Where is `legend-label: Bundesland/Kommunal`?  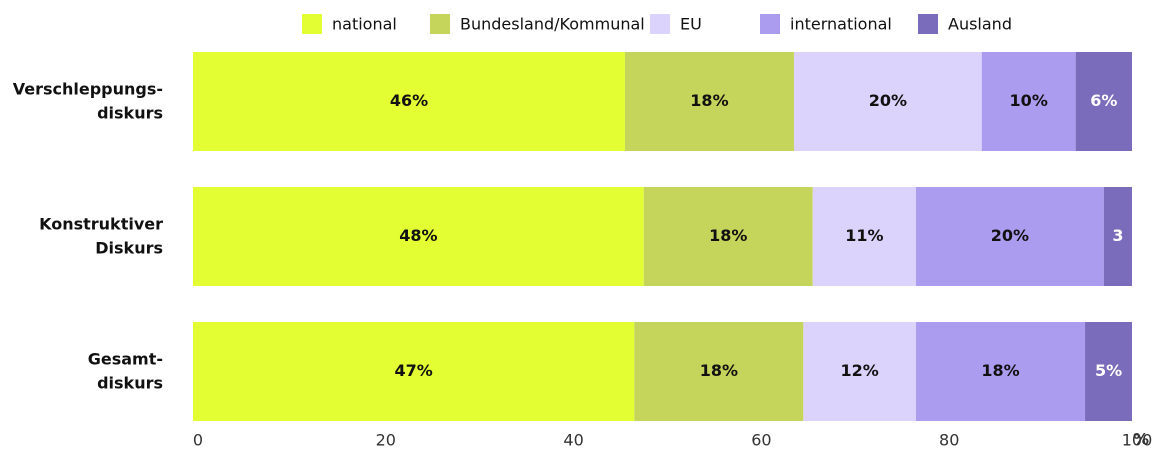
legend-label: Bundesland/Kommunal is located at coordinates (552, 24).